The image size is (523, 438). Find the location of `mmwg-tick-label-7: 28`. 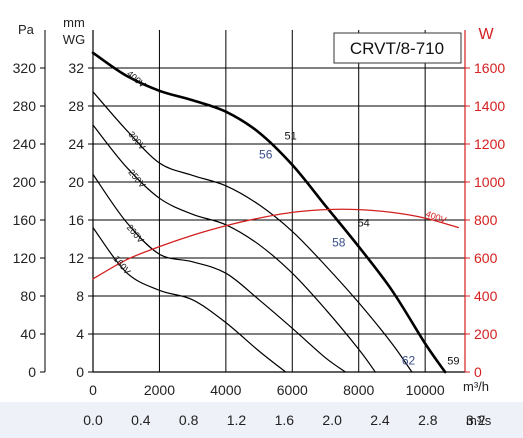

mmwg-tick-label-7: 28 is located at coordinates (76, 106).